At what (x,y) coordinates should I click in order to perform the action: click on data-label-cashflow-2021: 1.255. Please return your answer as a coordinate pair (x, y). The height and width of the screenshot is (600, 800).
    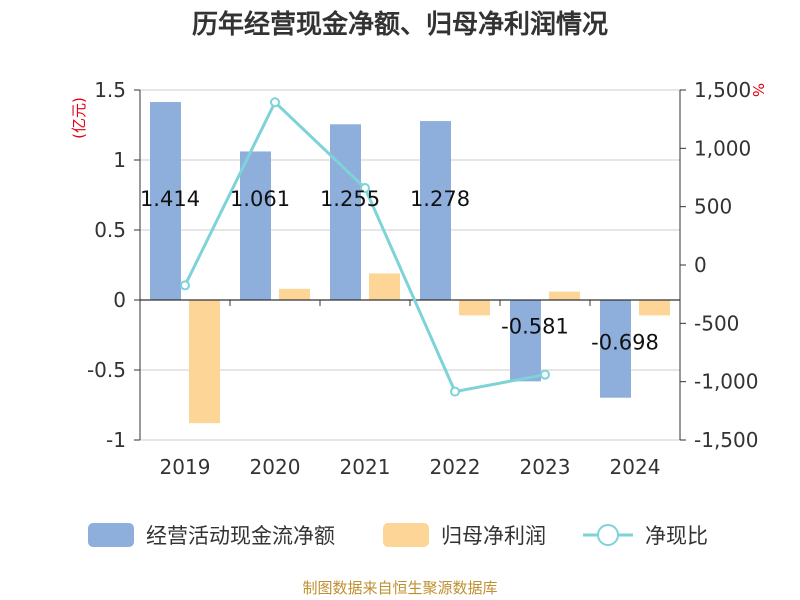
    Looking at the image, I should click on (350, 199).